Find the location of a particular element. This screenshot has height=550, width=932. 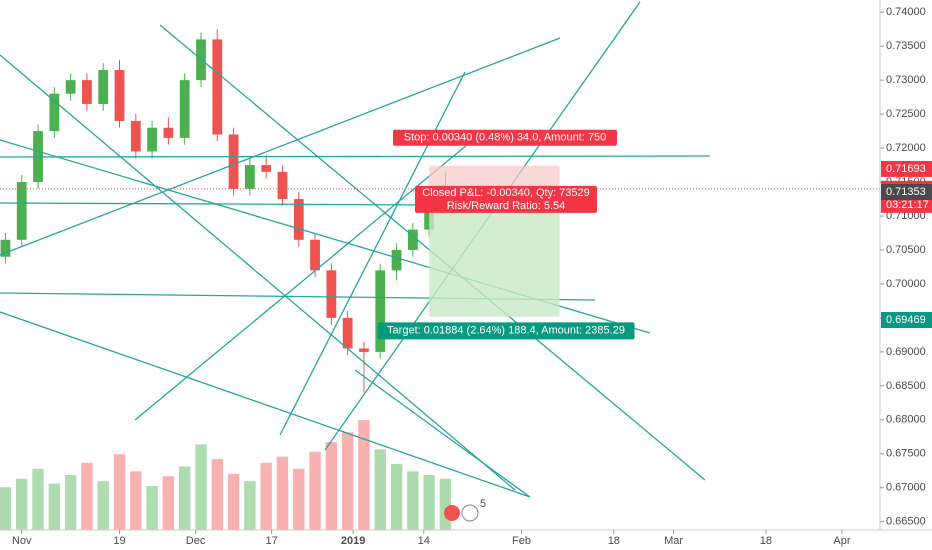

y-tick-label: 0.74000 is located at coordinates (906, 12).